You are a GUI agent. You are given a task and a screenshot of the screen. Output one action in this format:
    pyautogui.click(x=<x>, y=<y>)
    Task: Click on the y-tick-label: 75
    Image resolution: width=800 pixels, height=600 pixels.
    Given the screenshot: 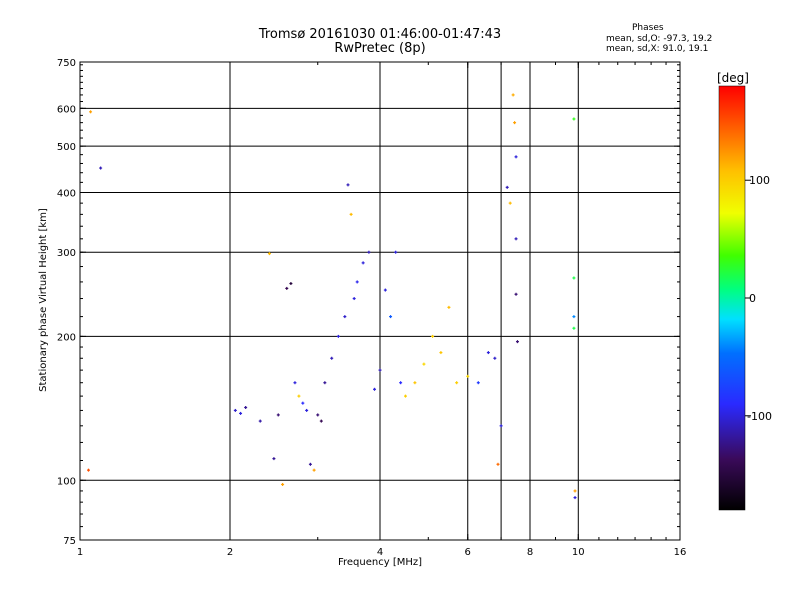 What is the action you would take?
    pyautogui.click(x=69, y=541)
    